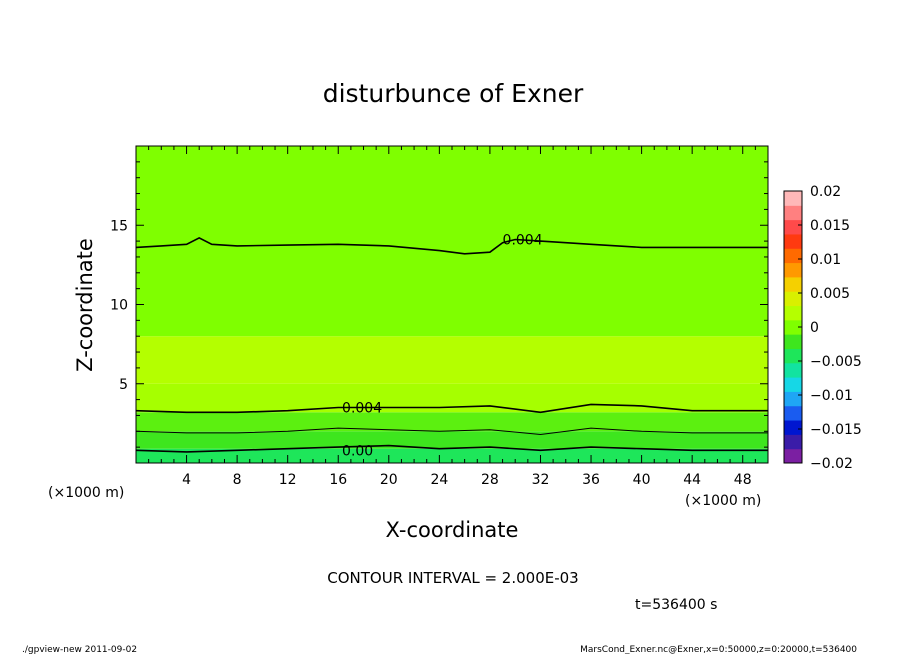 Image resolution: width=904 pixels, height=654 pixels. Describe the element at coordinates (831, 464) in the screenshot. I see `colorbar-tick-label: −0.02` at that location.